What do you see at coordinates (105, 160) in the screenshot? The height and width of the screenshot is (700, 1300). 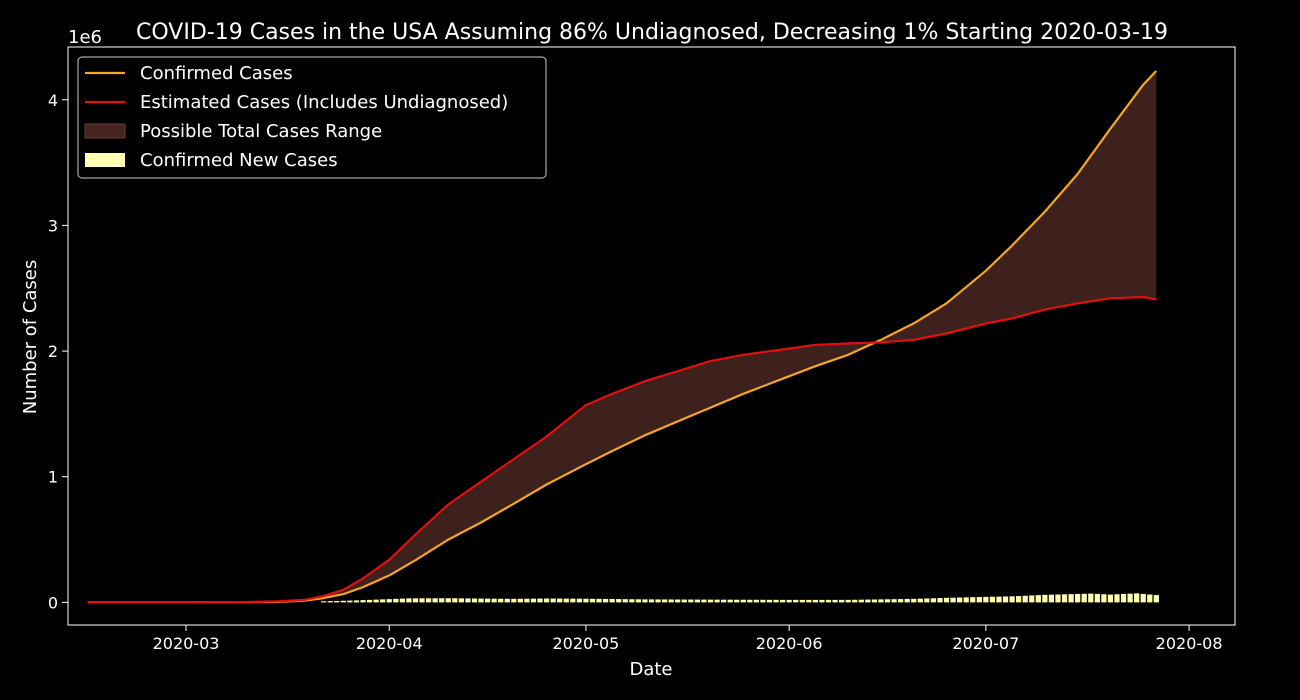 I see `legend-swatch-bar` at bounding box center [105, 160].